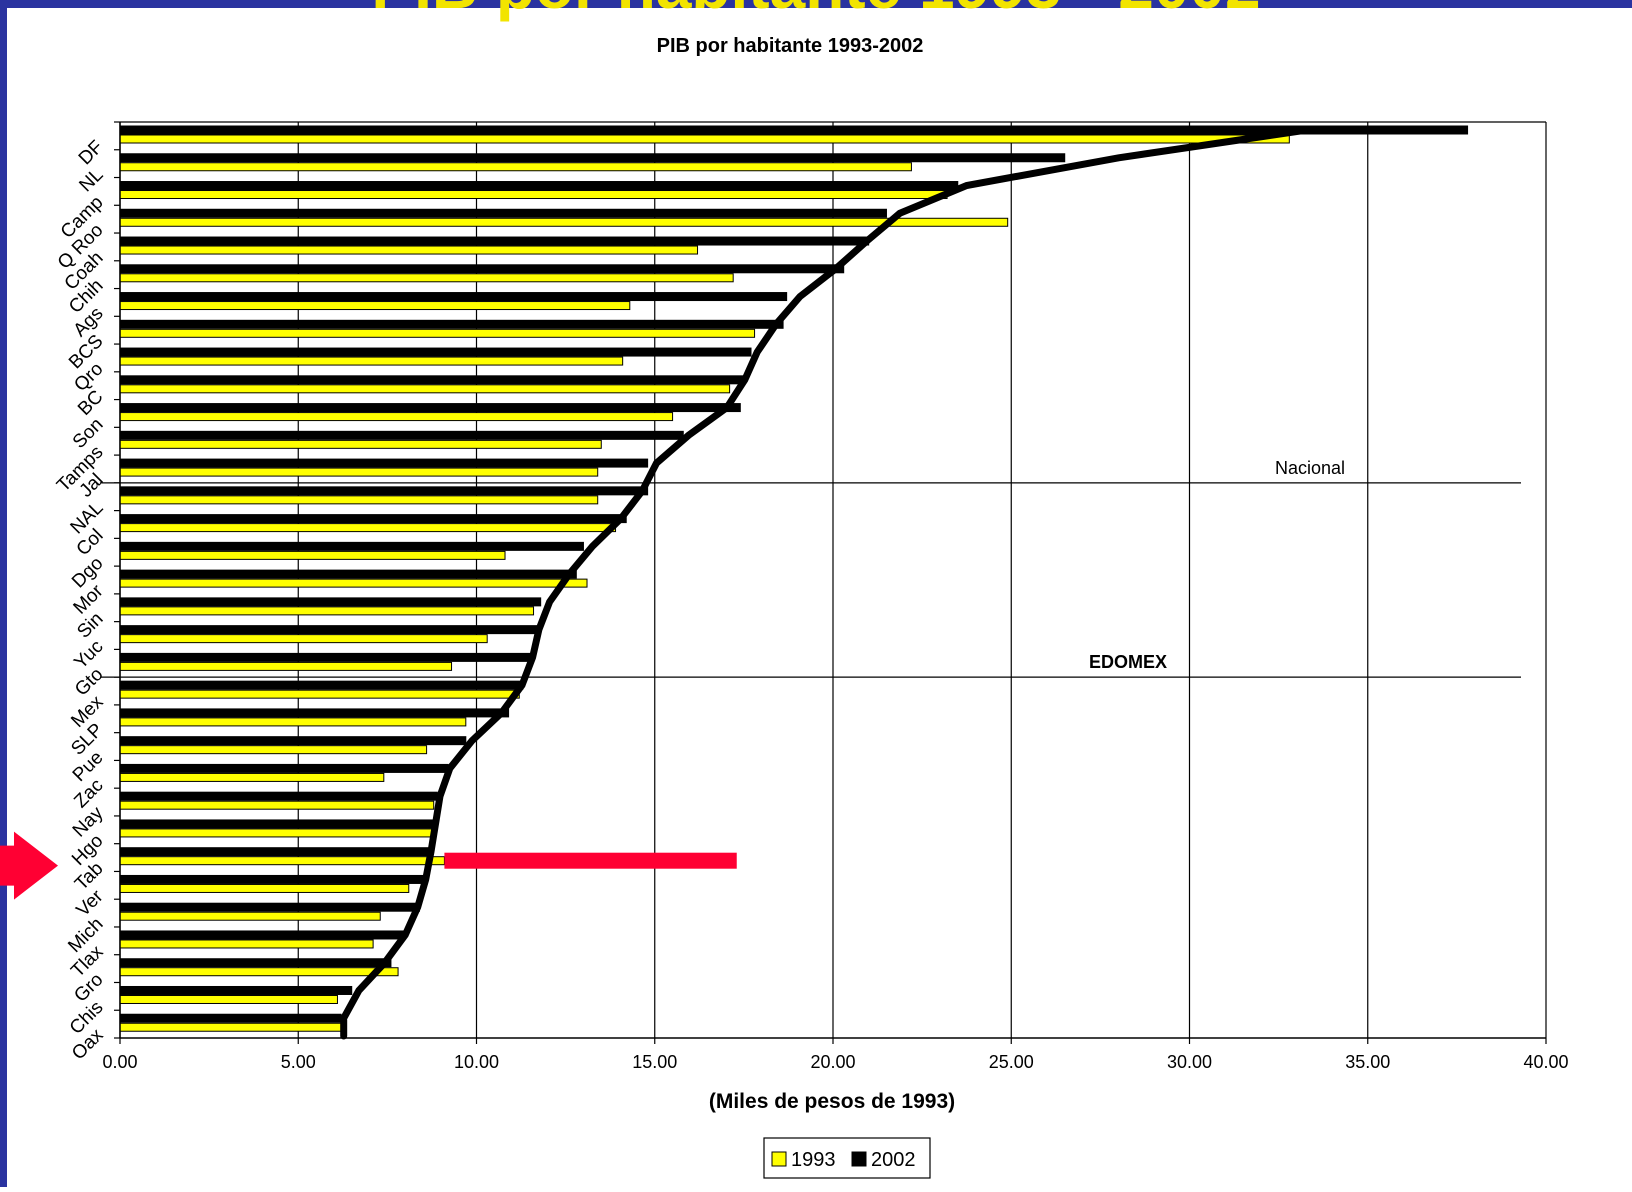 The image size is (1632, 1192). I want to click on bar-1993-Pue, so click(273, 750).